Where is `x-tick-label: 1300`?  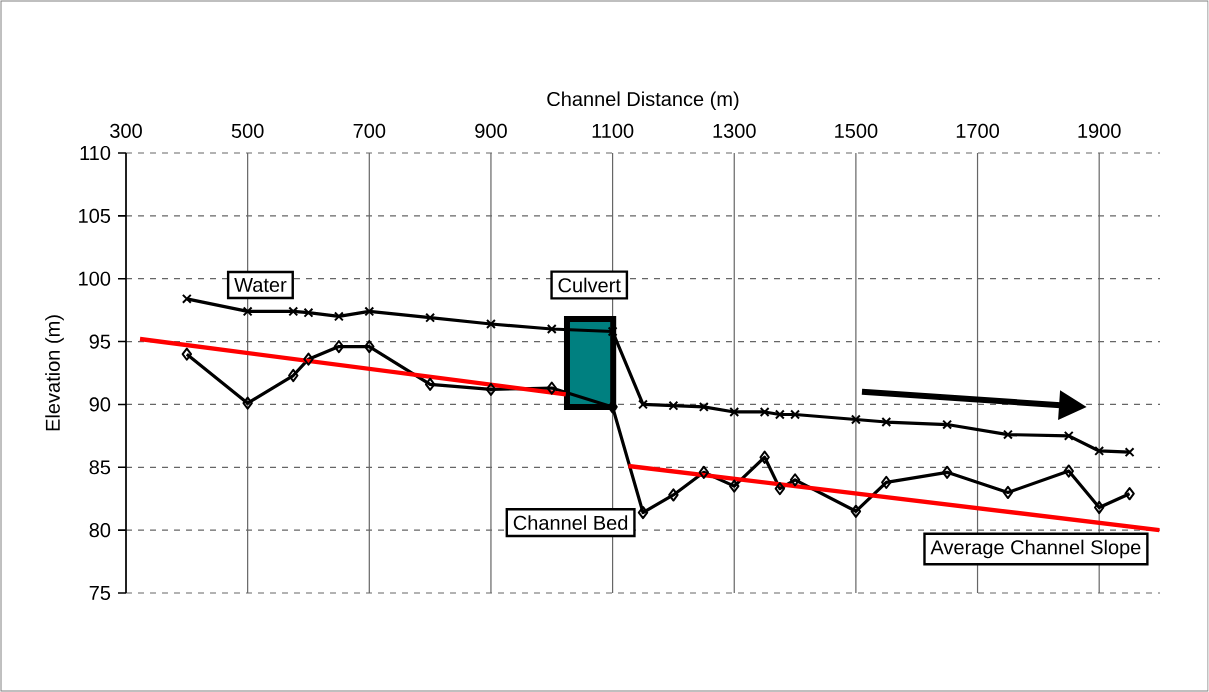
x-tick-label: 1300 is located at coordinates (734, 130).